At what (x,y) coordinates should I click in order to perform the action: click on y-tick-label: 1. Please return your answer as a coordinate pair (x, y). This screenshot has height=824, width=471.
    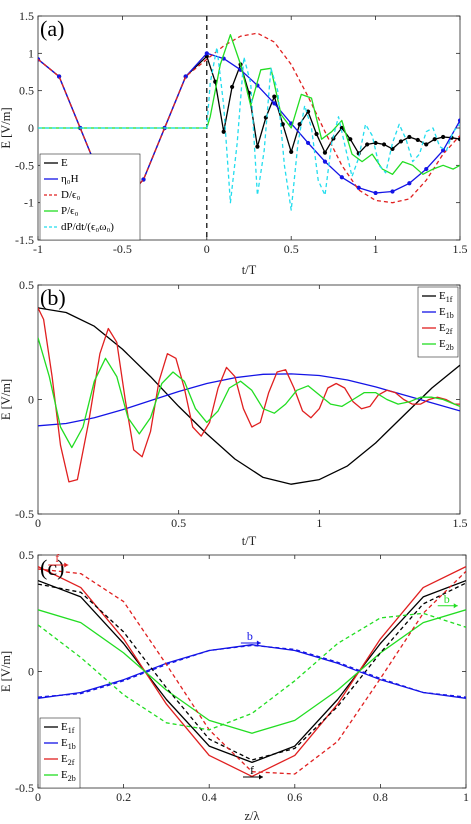
    Looking at the image, I should click on (31, 53).